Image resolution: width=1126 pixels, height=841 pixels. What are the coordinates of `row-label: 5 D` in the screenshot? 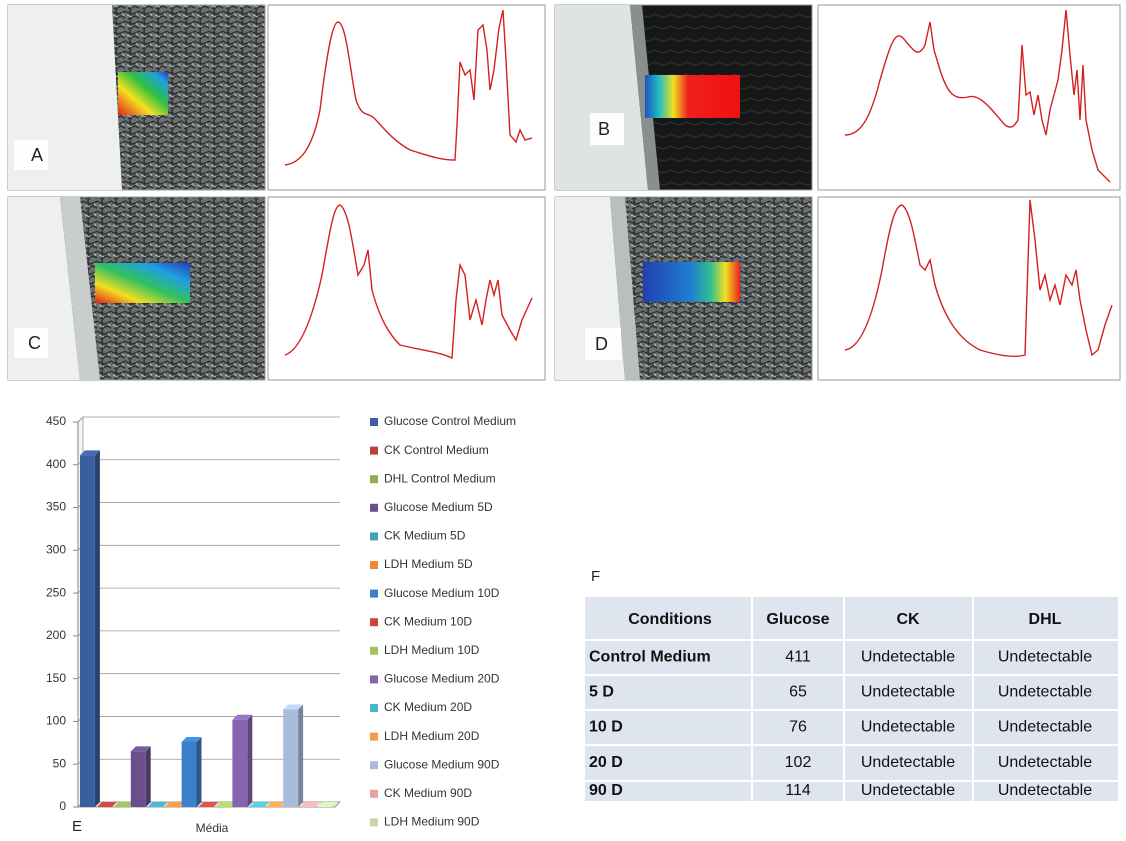 It's located at (601, 692).